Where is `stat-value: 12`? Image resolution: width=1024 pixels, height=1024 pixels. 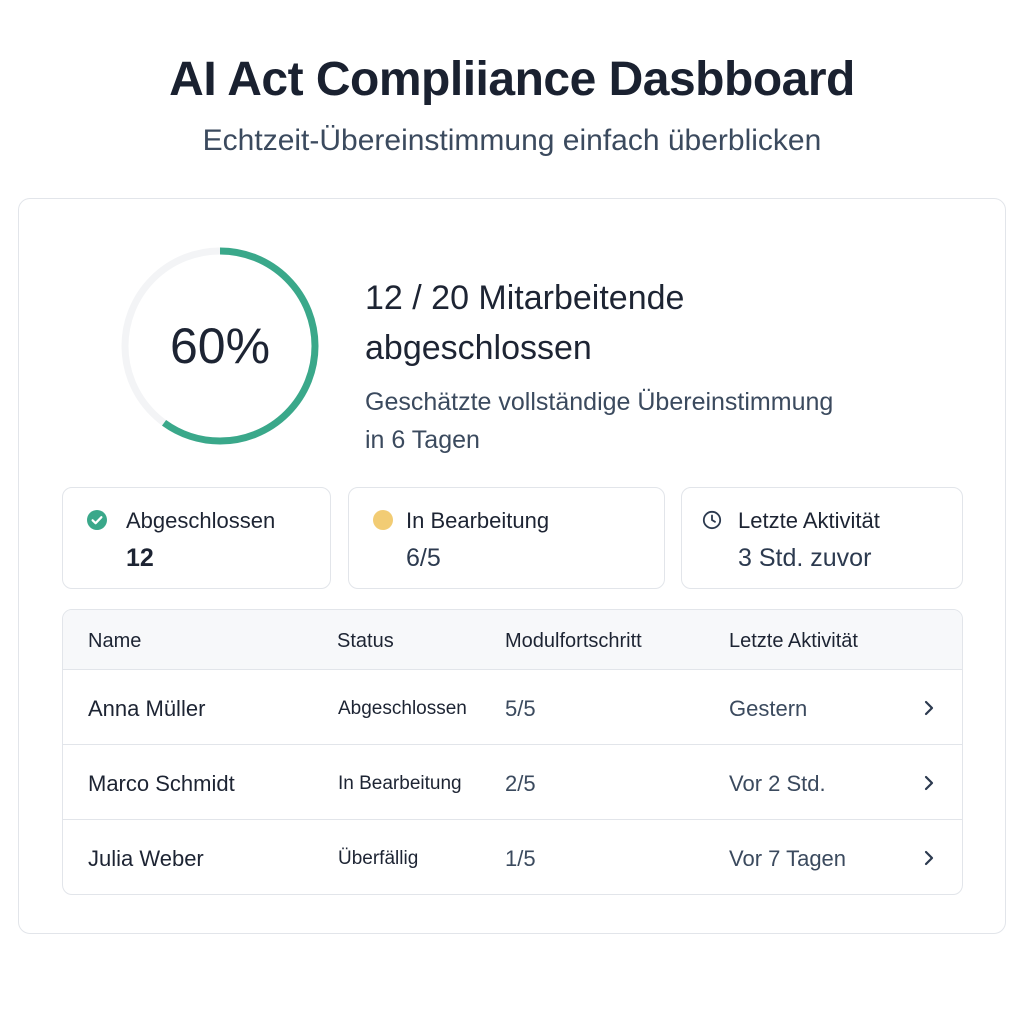
stat-value: 12 is located at coordinates (140, 558).